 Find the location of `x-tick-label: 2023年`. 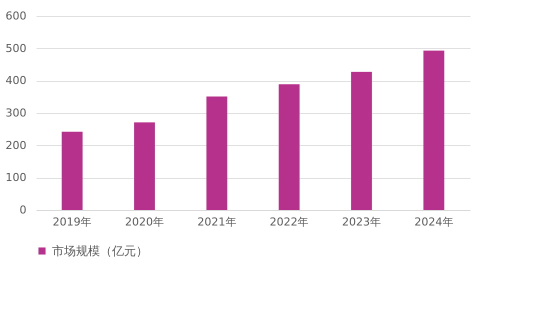

x-tick-label: 2023年 is located at coordinates (361, 222).